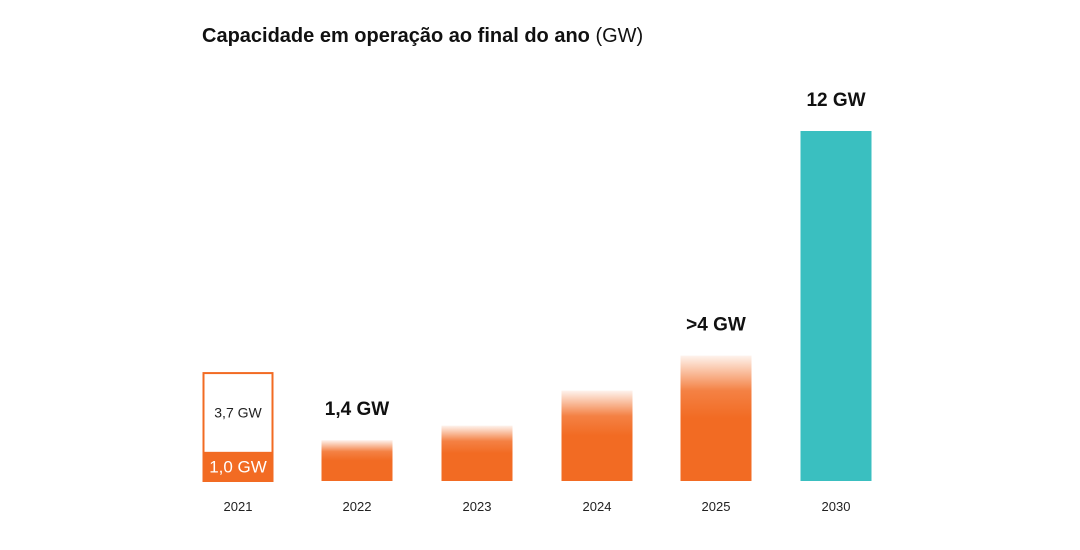 The image size is (1080, 550). What do you see at coordinates (836, 506) in the screenshot?
I see `year-label-2030: 2030` at bounding box center [836, 506].